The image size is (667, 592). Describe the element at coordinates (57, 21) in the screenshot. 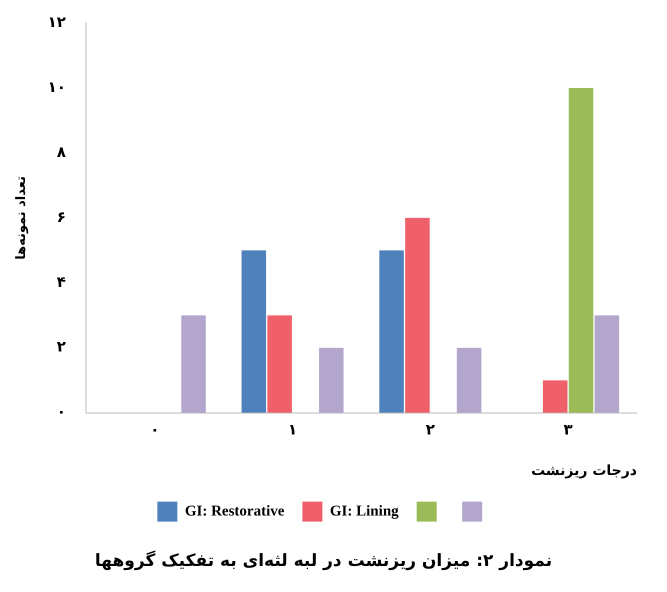

I see `y-tick-label: ۱۲` at that location.